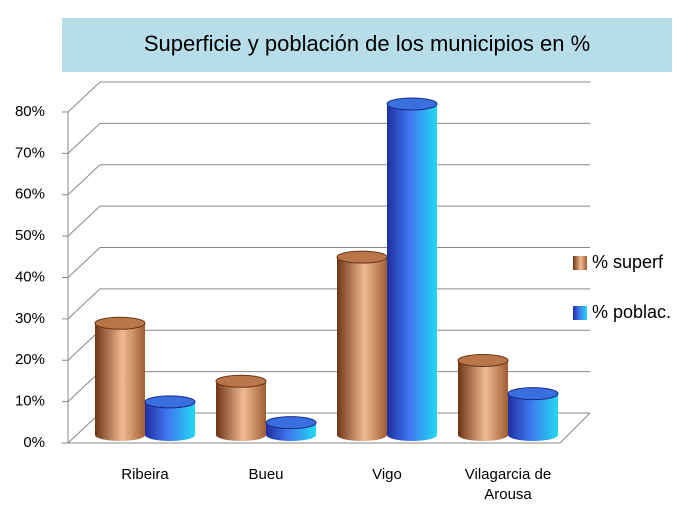 The width and height of the screenshot is (697, 506). What do you see at coordinates (30, 111) in the screenshot?
I see `y-tick-label: 80%` at bounding box center [30, 111].